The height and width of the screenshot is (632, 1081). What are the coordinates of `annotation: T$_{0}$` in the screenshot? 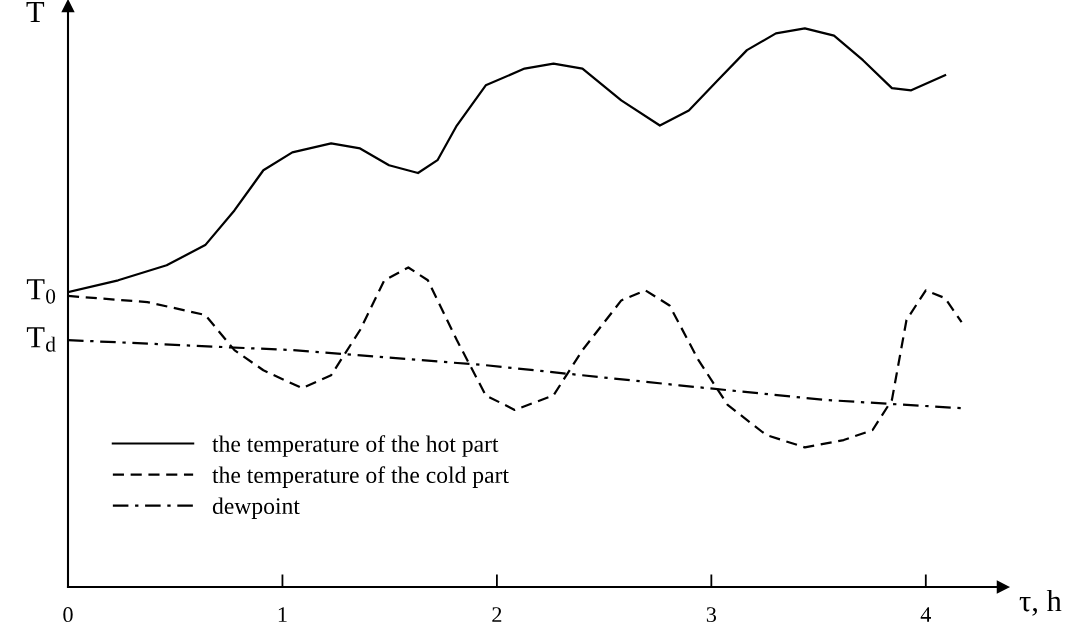 It's located at (41, 291).